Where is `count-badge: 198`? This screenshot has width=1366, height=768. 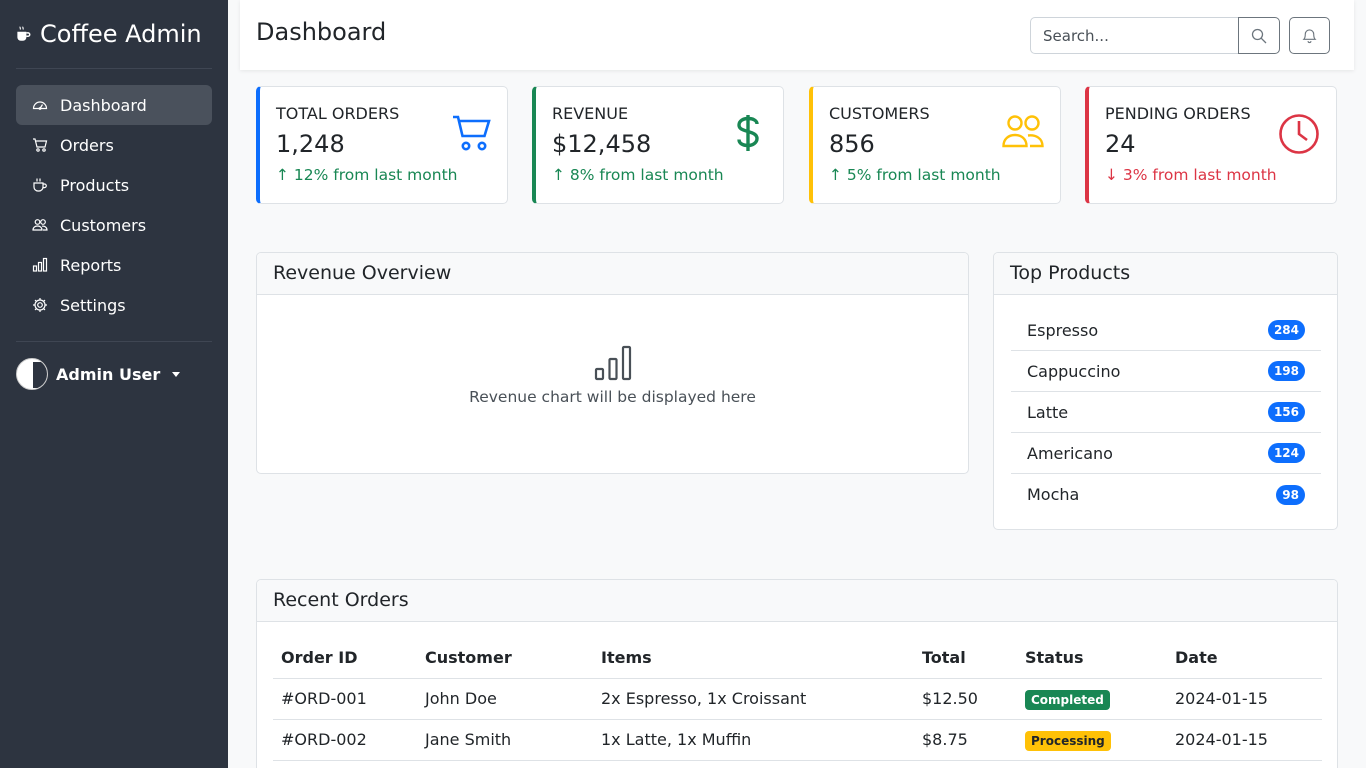
count-badge: 198 is located at coordinates (1286, 371).